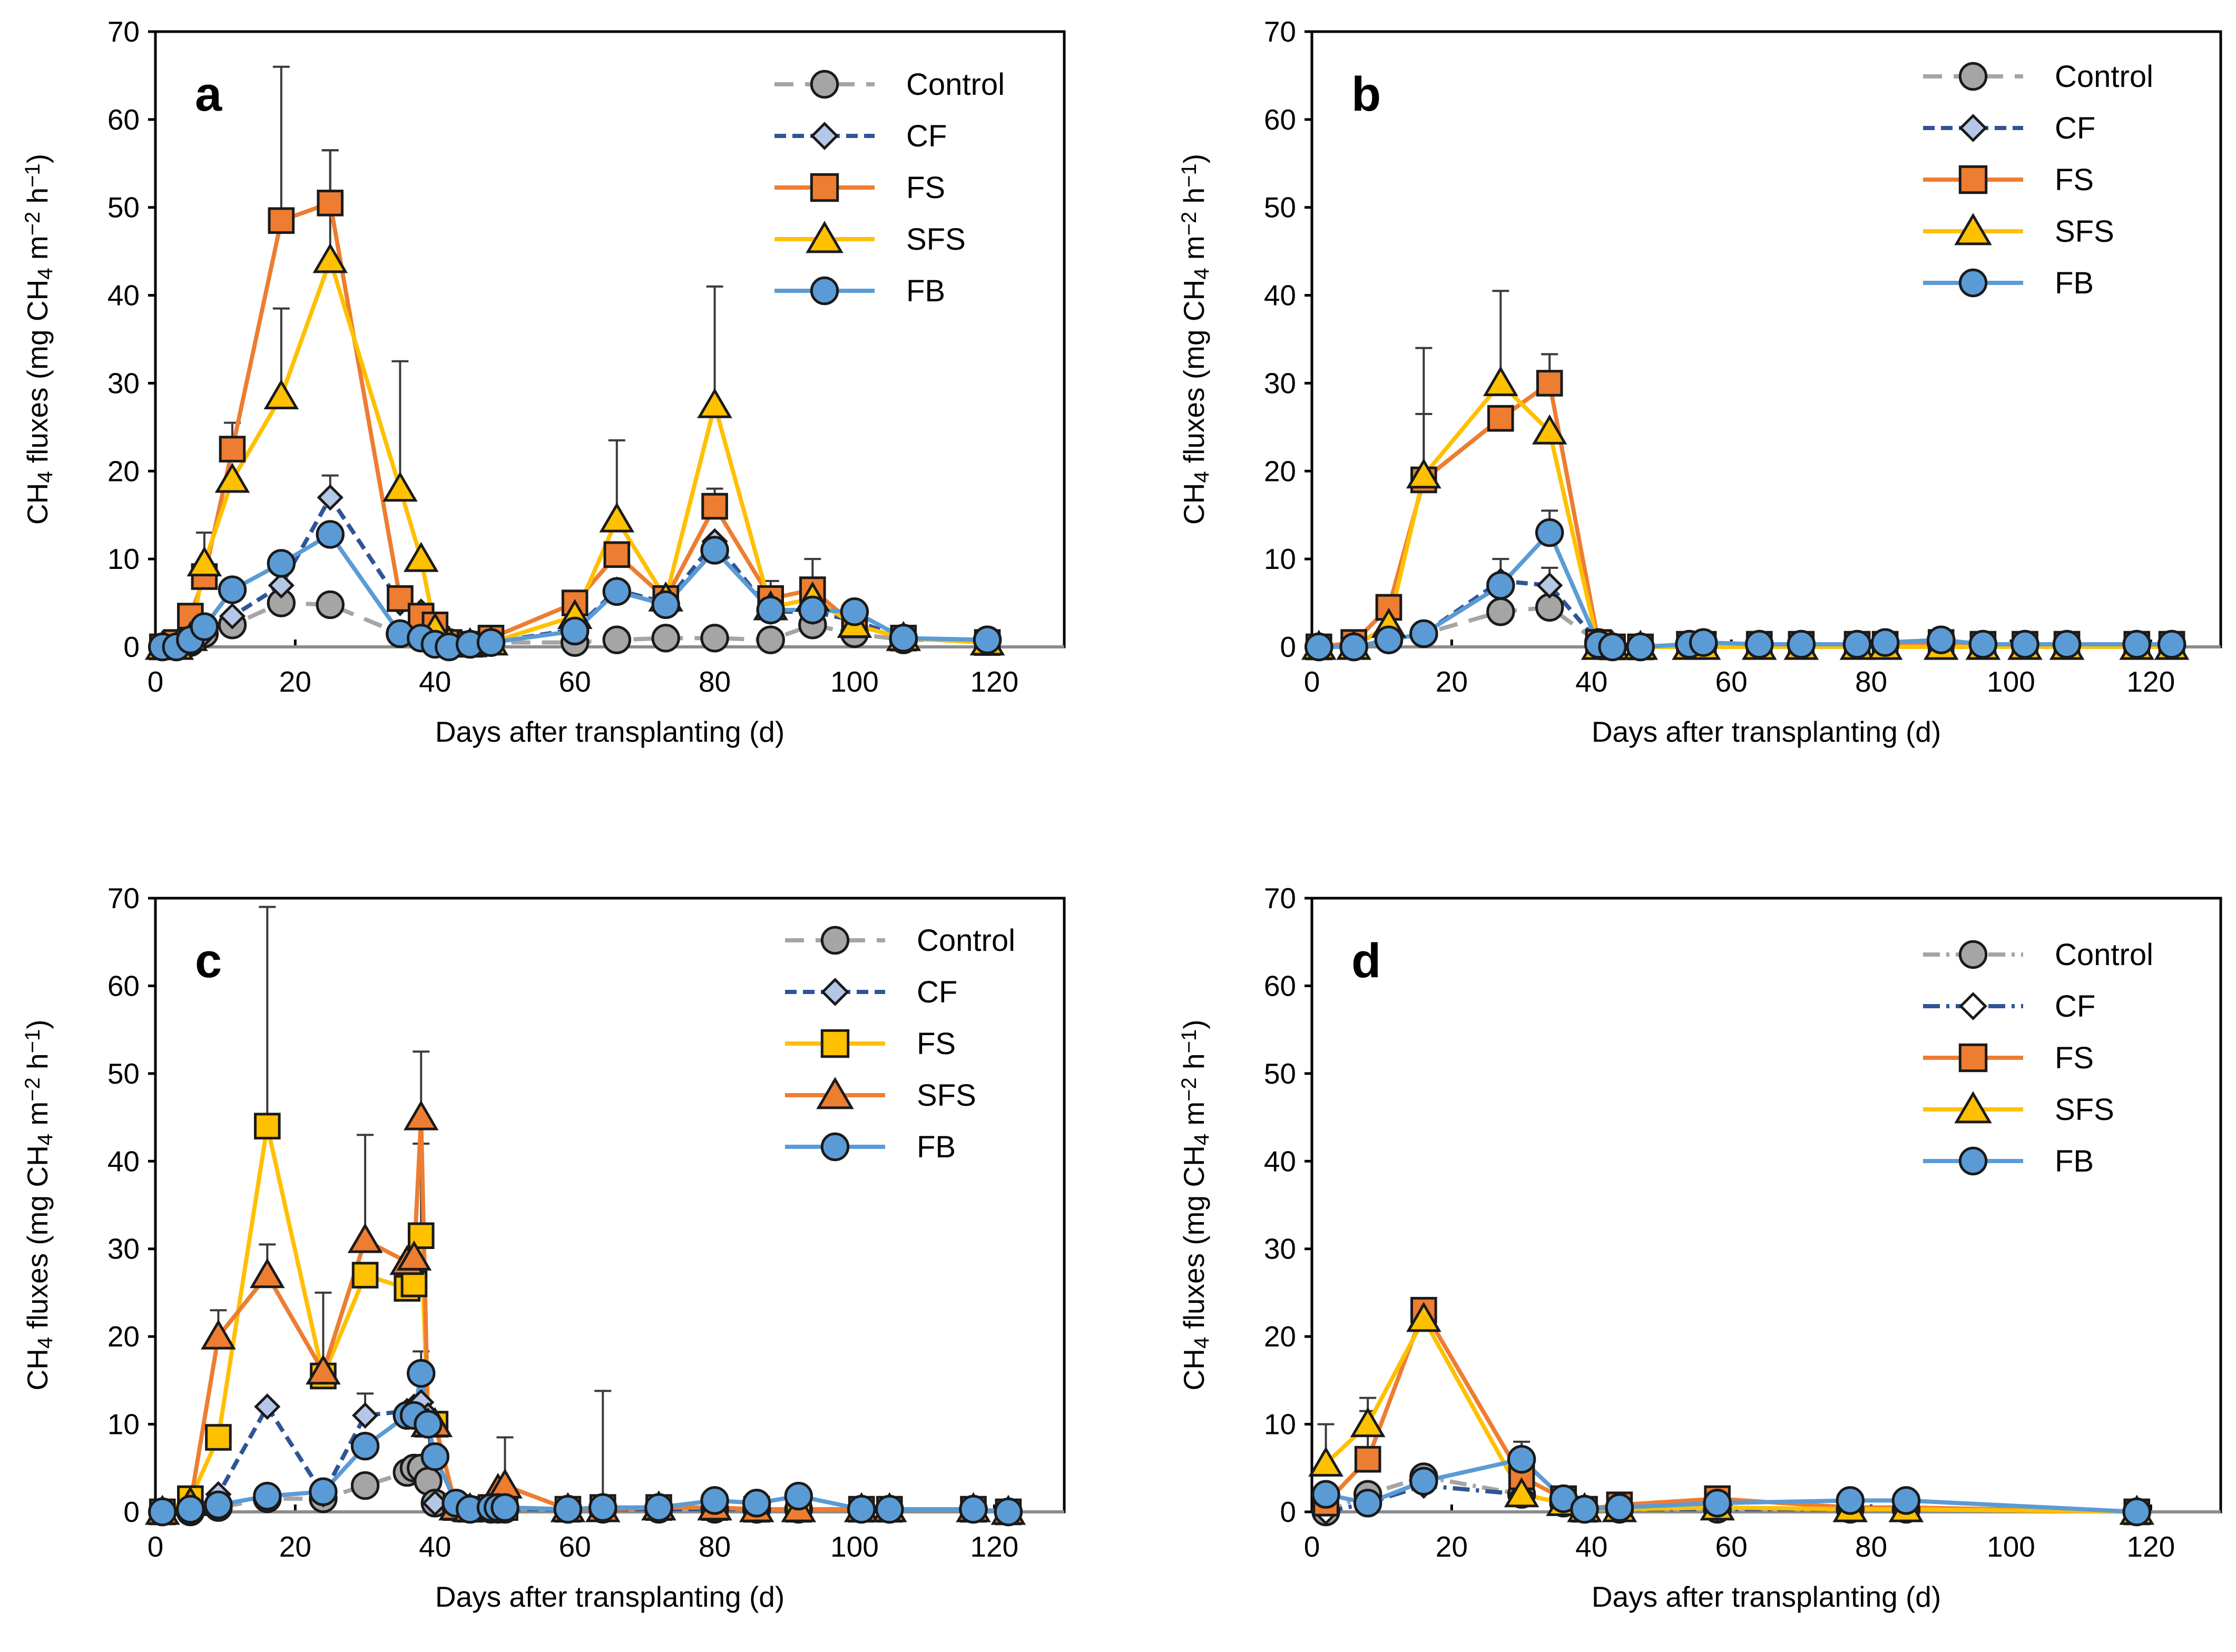  What do you see at coordinates (925, 291) in the screenshot?
I see `legend-label: FB` at bounding box center [925, 291].